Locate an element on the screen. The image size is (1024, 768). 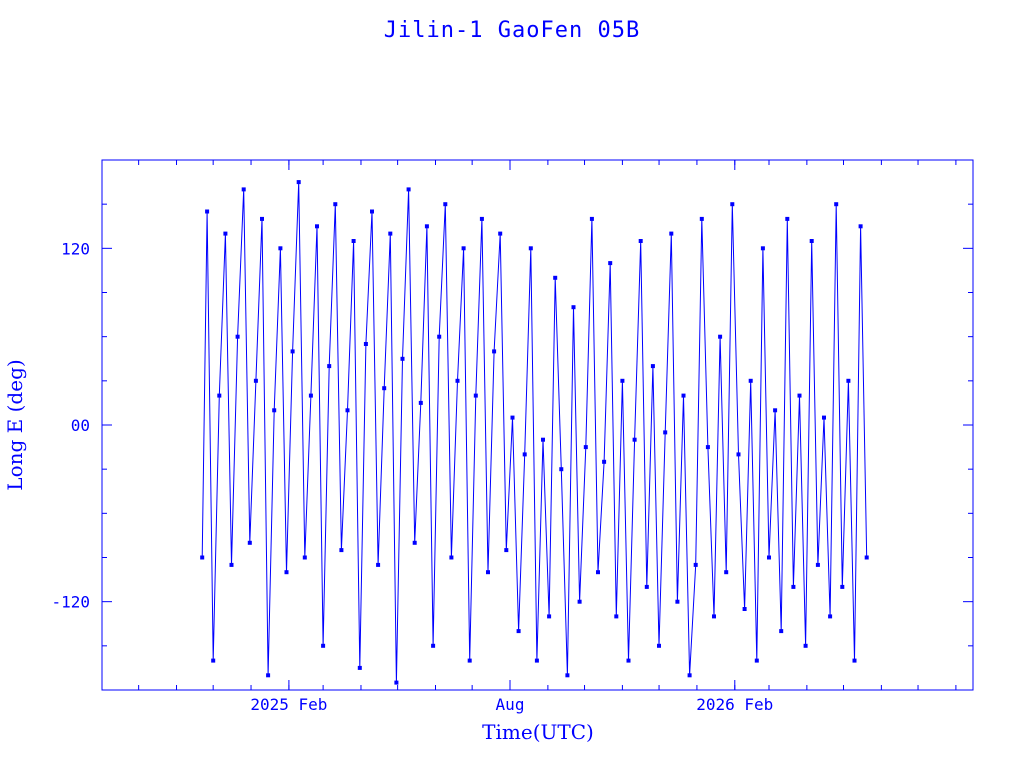
y-tick-label: 00 is located at coordinates (80, 425).